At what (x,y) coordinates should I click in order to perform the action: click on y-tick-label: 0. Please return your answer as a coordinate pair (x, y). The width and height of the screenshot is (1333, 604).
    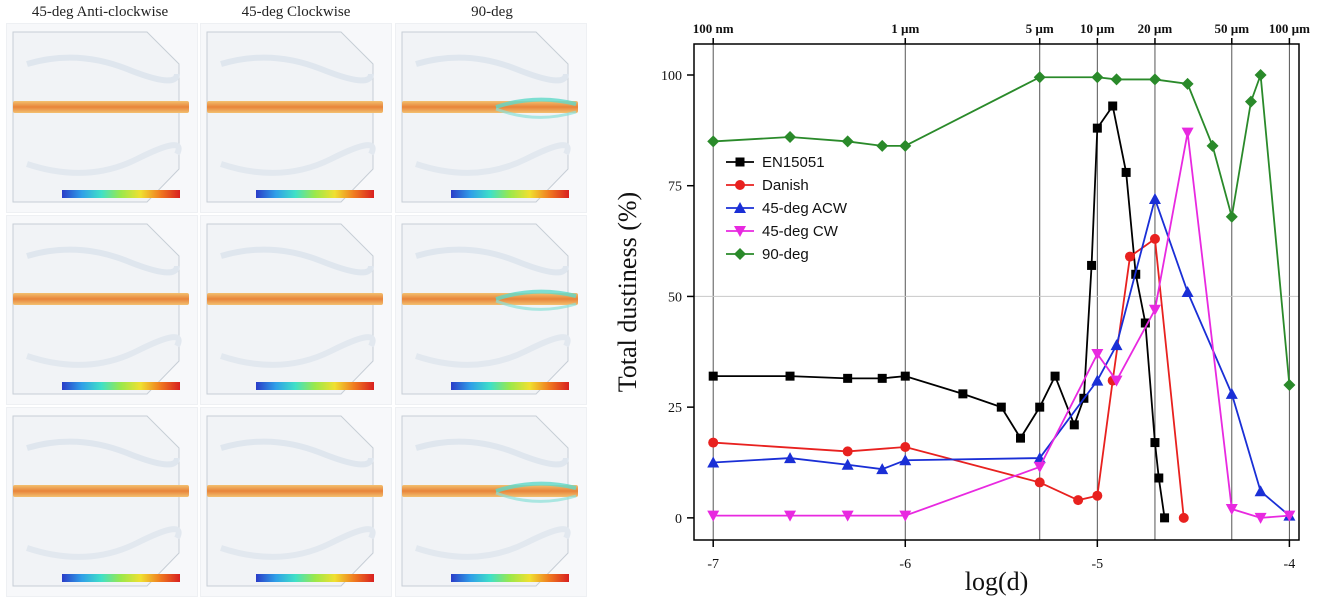
    Looking at the image, I should click on (678, 519).